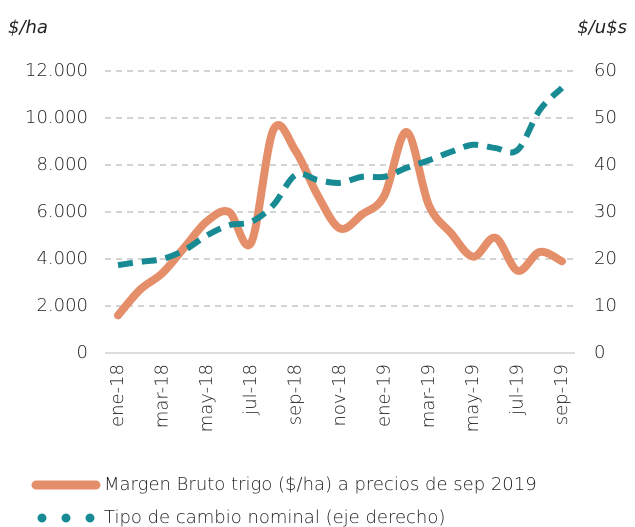 This screenshot has width=635, height=527. I want to click on x-tick-label: may-19, so click(472, 398).